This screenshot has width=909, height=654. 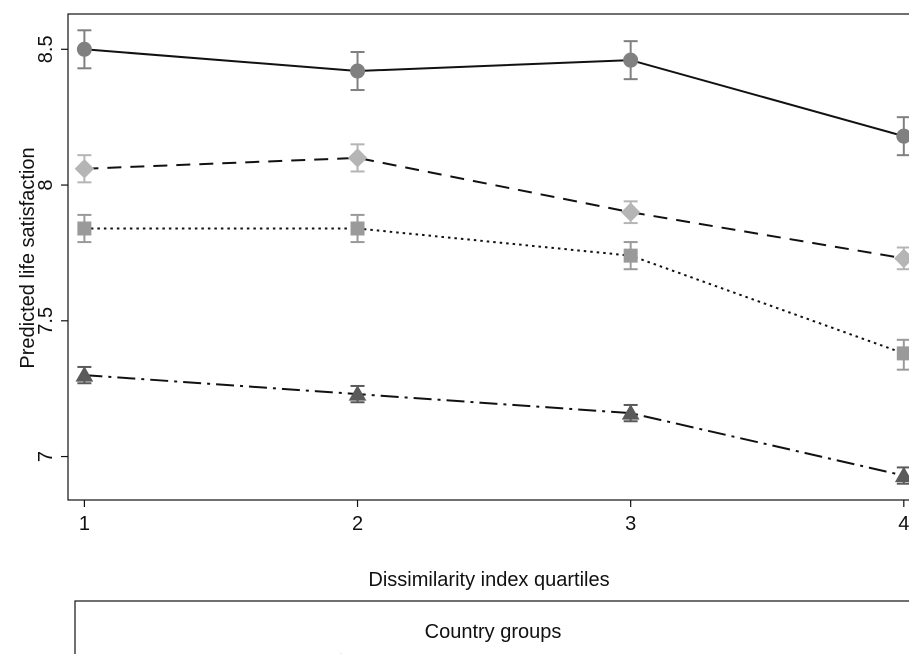 I want to click on legend-title: Country groups, so click(x=493, y=632).